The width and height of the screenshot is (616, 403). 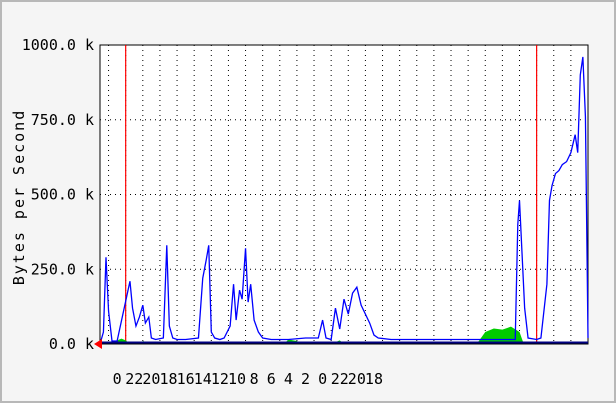 I want to click on y-axis-label: Bytes per Second, so click(x=19, y=197).